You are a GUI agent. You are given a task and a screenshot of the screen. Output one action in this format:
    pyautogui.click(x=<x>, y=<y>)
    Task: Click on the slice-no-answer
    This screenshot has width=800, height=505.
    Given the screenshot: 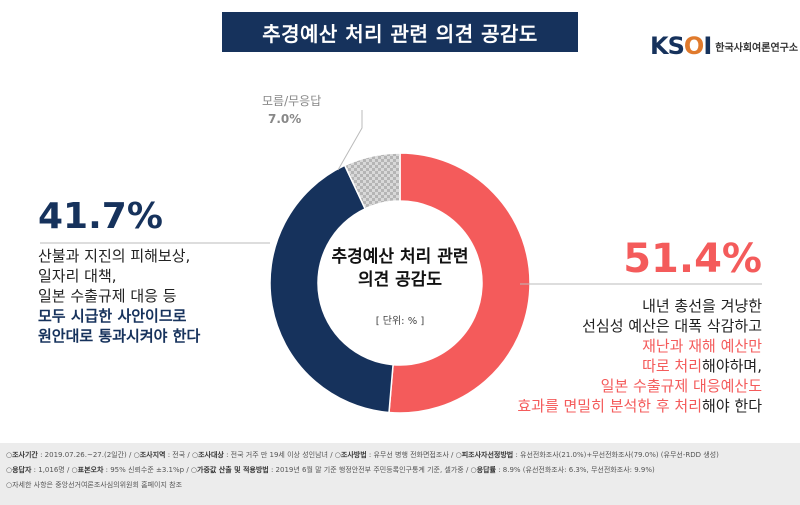 What is the action you would take?
    pyautogui.click(x=372, y=181)
    